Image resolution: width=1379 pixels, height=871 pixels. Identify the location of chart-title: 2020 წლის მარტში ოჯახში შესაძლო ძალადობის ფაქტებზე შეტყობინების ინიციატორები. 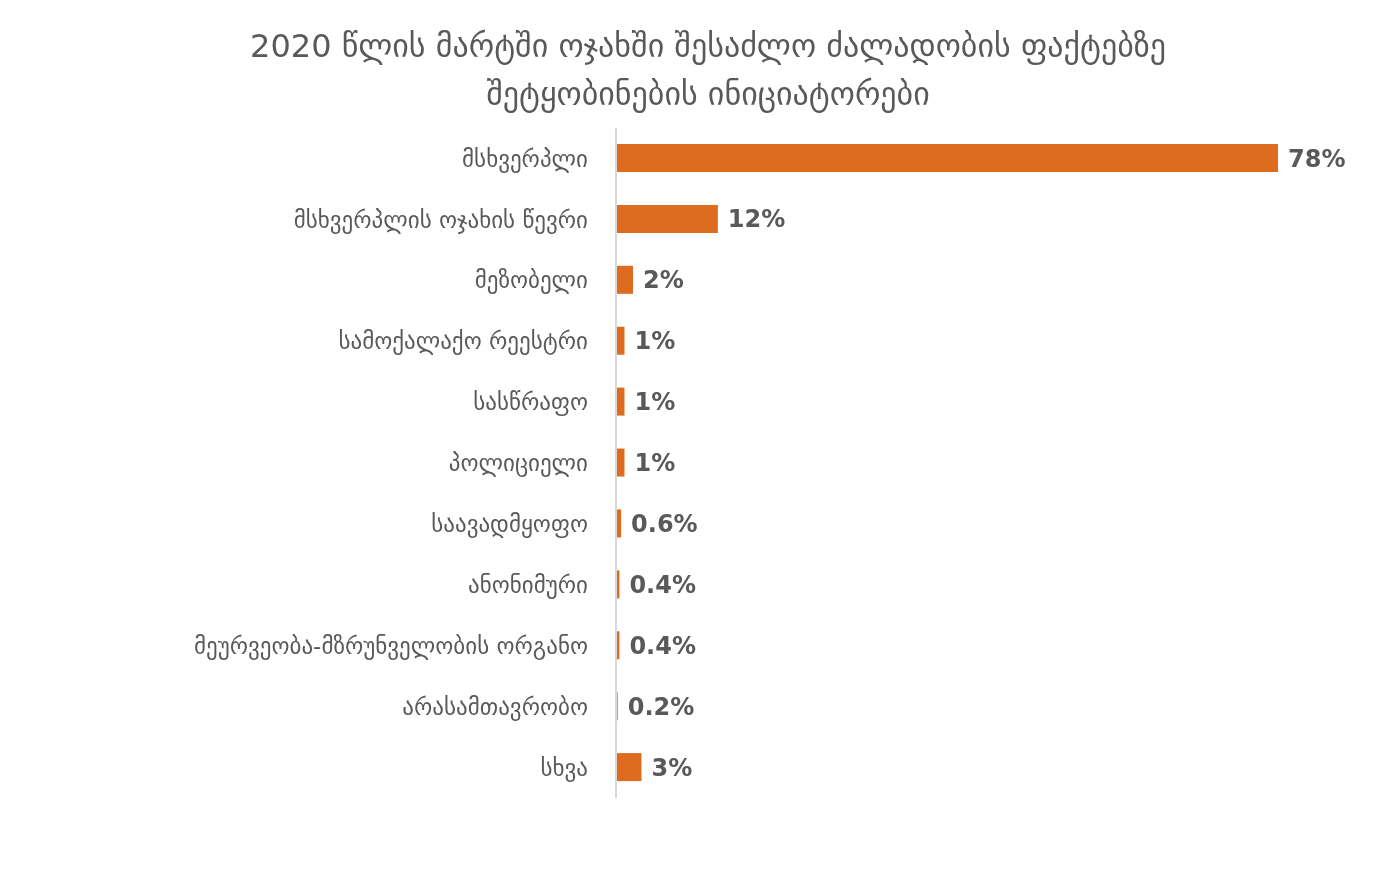
(708, 70).